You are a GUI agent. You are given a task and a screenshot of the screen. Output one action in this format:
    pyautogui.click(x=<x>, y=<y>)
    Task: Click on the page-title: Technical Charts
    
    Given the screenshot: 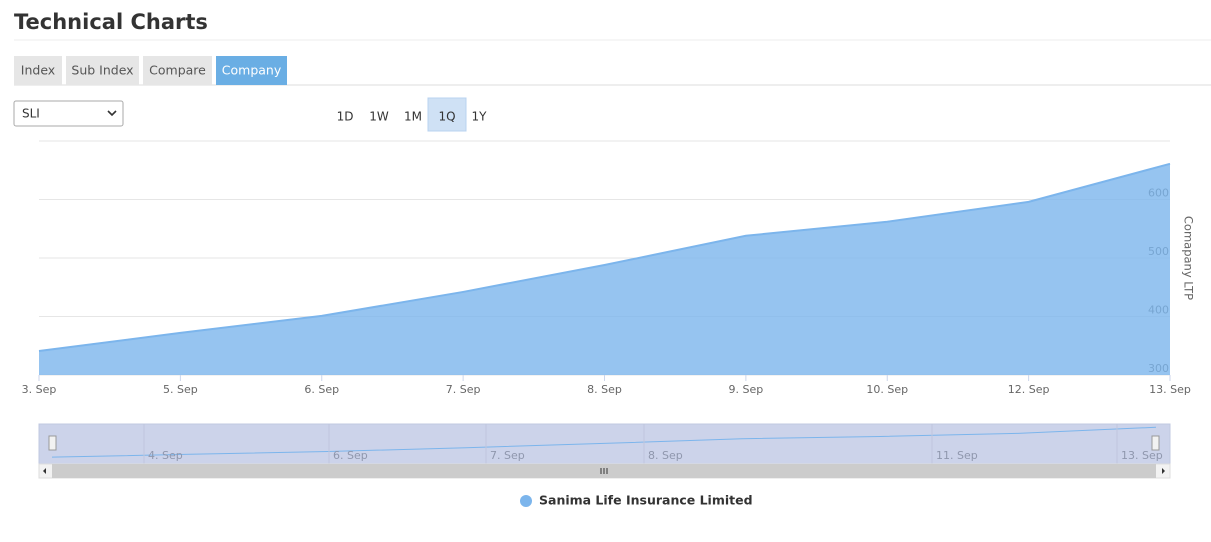 What is the action you would take?
    pyautogui.click(x=111, y=22)
    